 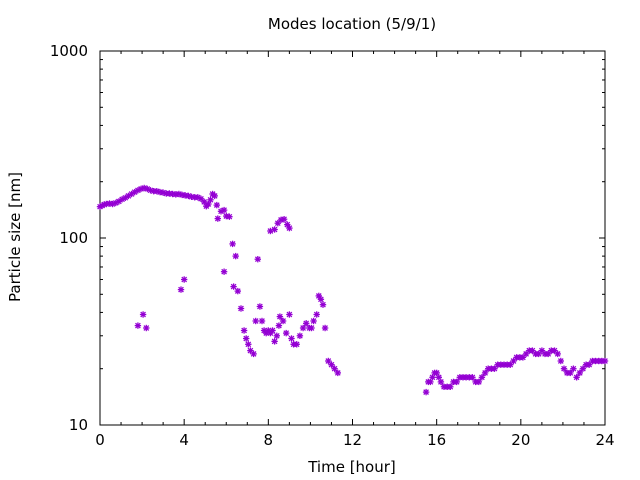 I want to click on x-tick-label: 24, so click(x=604, y=440).